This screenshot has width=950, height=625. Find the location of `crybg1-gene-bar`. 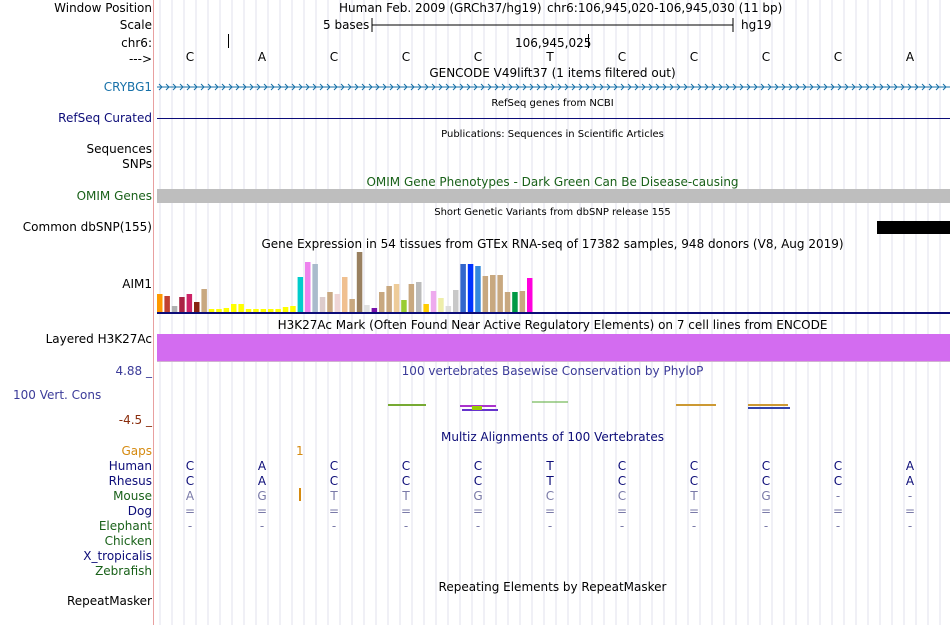

crybg1-gene-bar is located at coordinates (553, 87).